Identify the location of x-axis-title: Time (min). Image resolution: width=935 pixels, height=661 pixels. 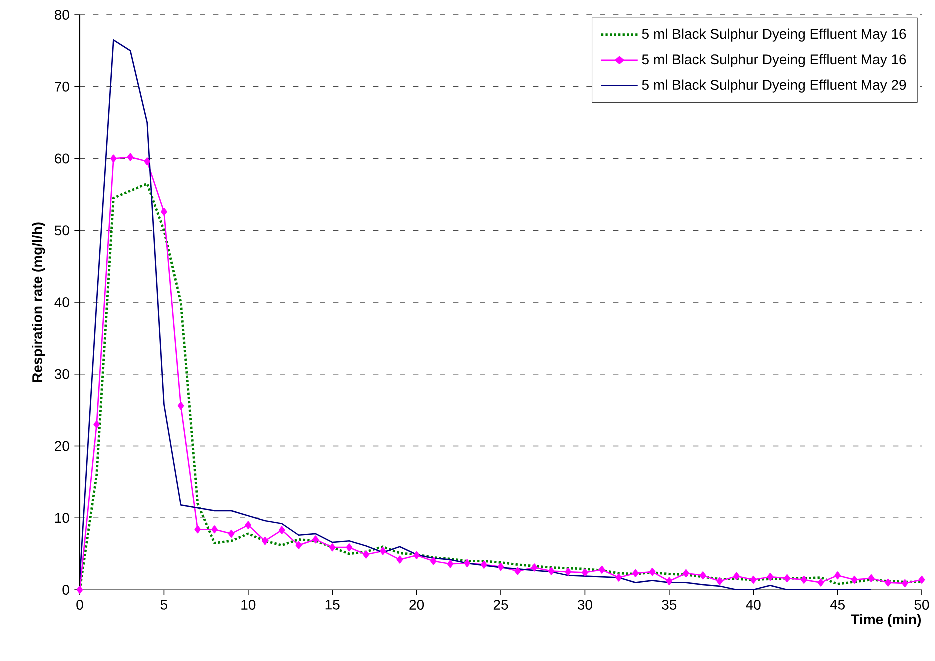
(886, 621).